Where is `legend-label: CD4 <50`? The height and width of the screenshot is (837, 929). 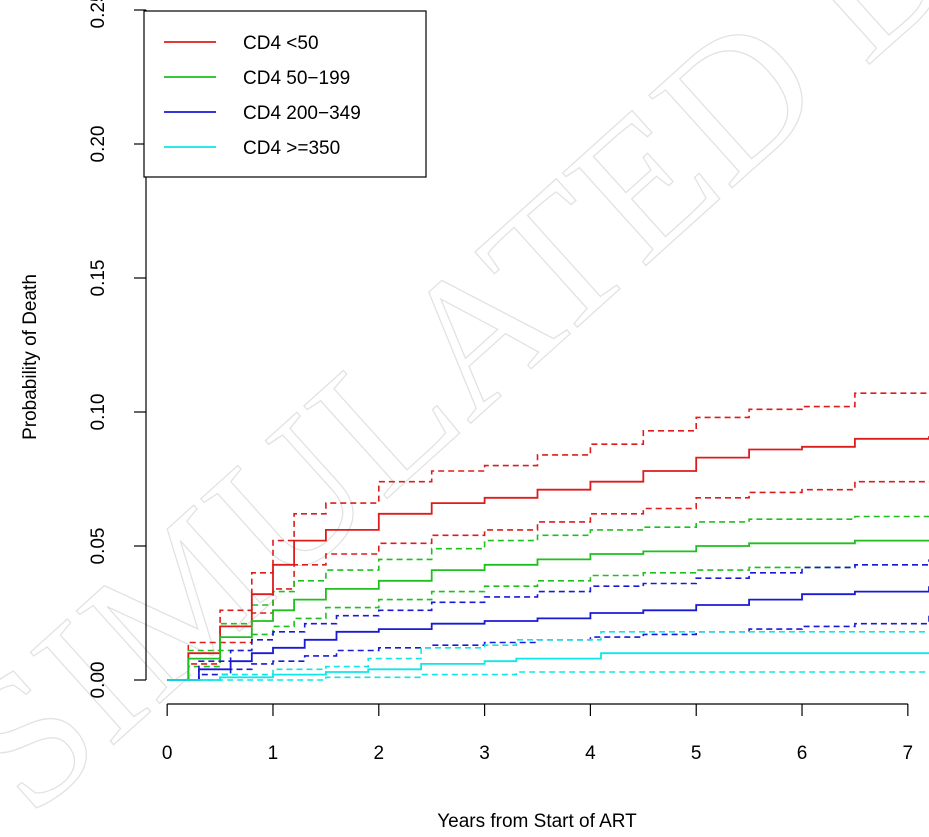 legend-label: CD4 <50 is located at coordinates (281, 43).